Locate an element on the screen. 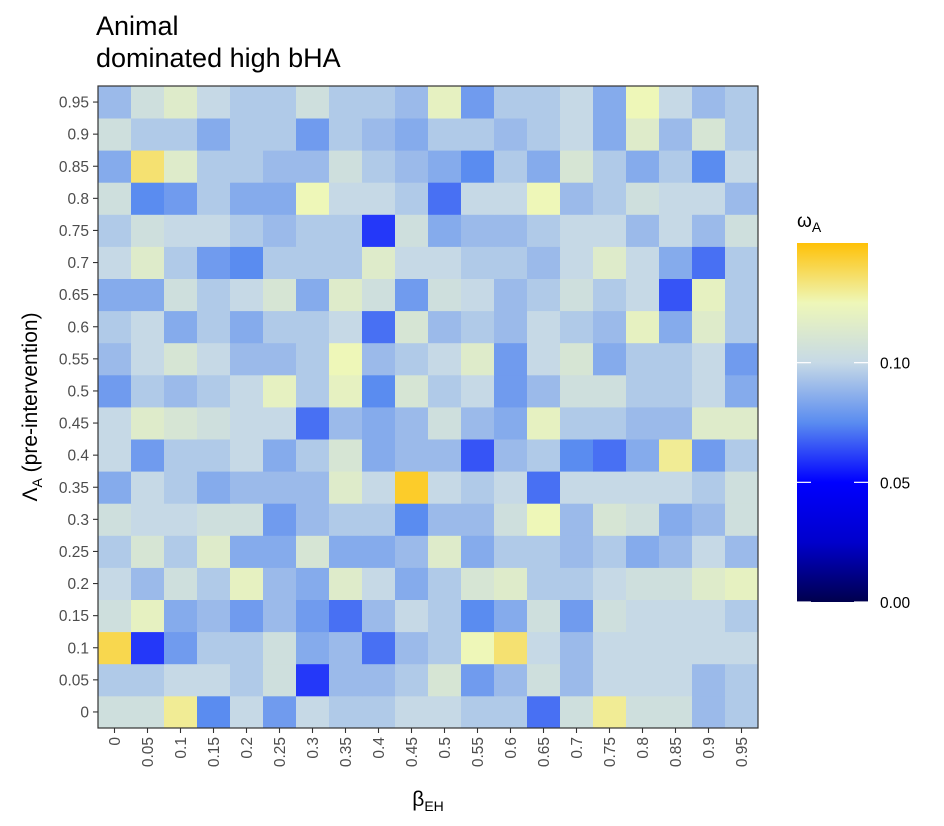  y-tick-label: 0.85 is located at coordinates (74, 167).